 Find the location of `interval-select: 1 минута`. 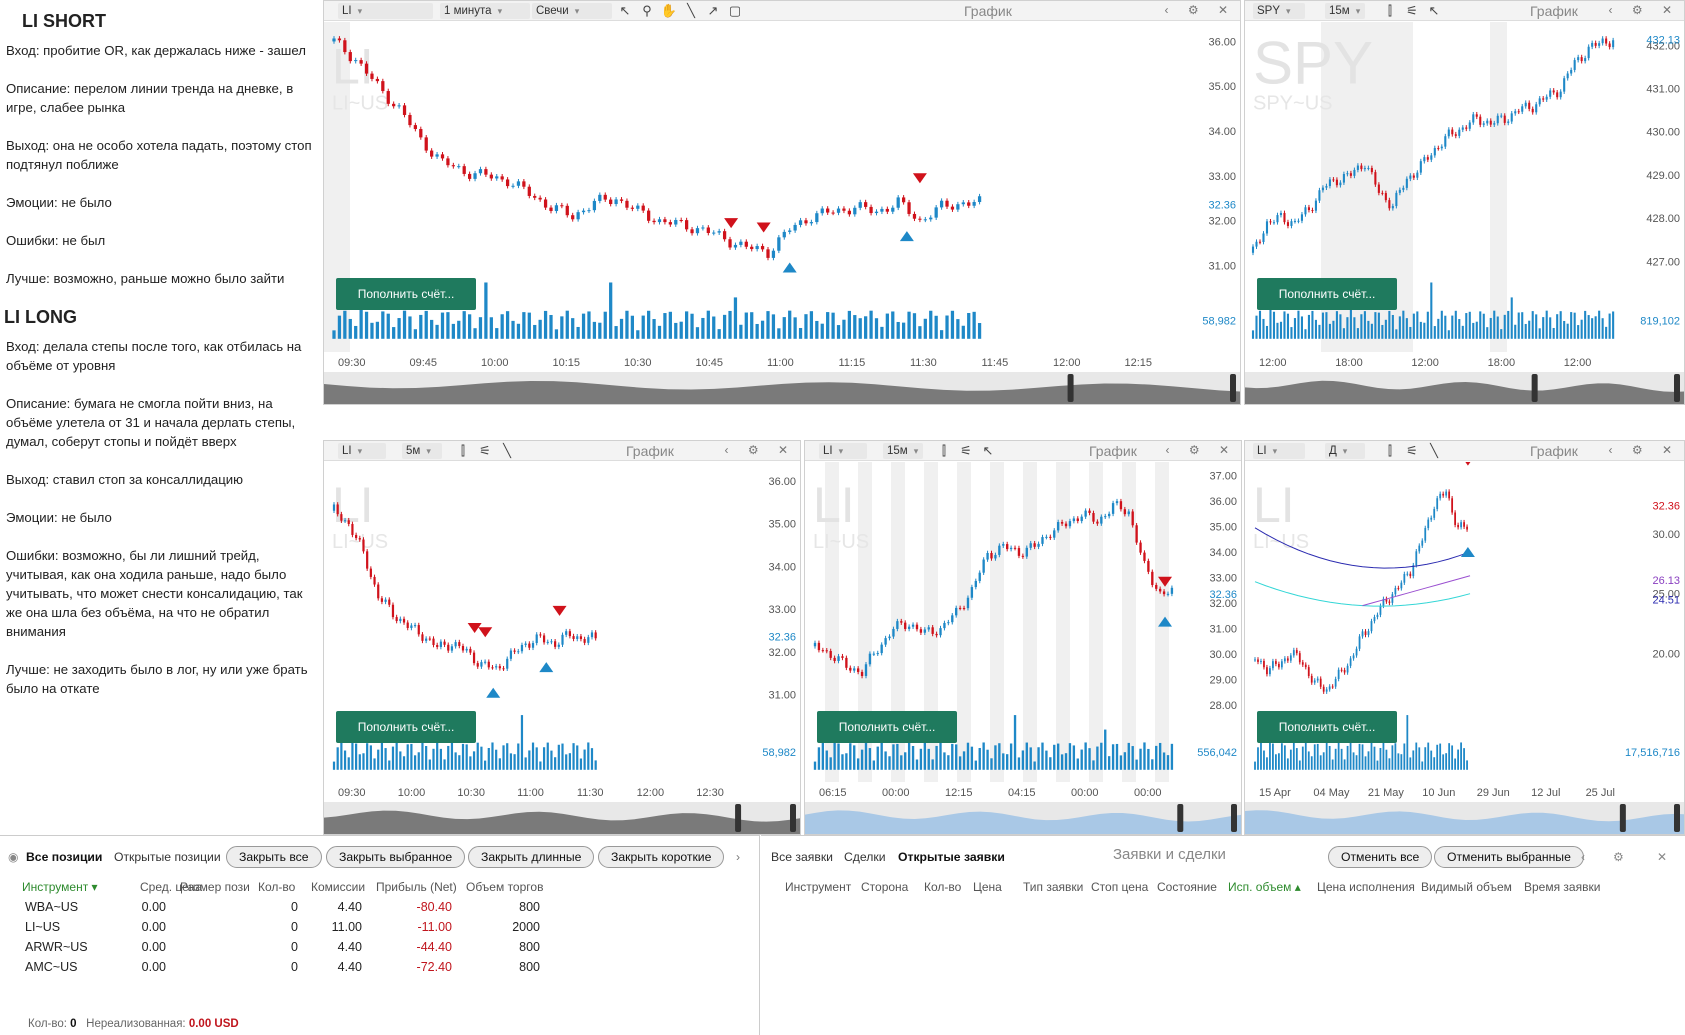

interval-select: 1 минута is located at coordinates (485, 11).